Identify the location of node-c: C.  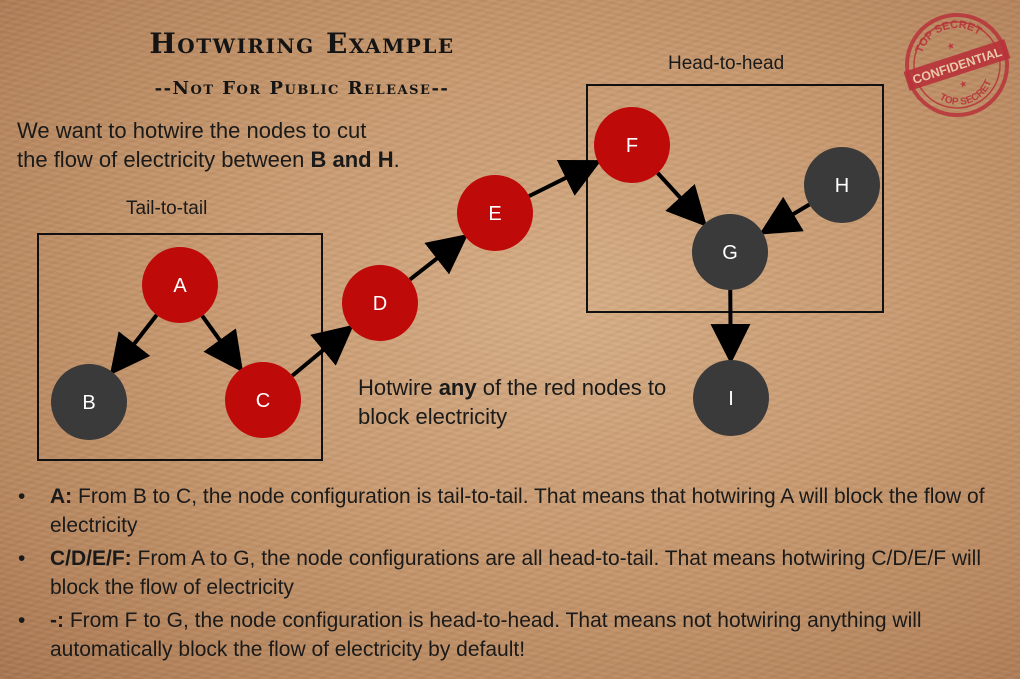
(263, 400).